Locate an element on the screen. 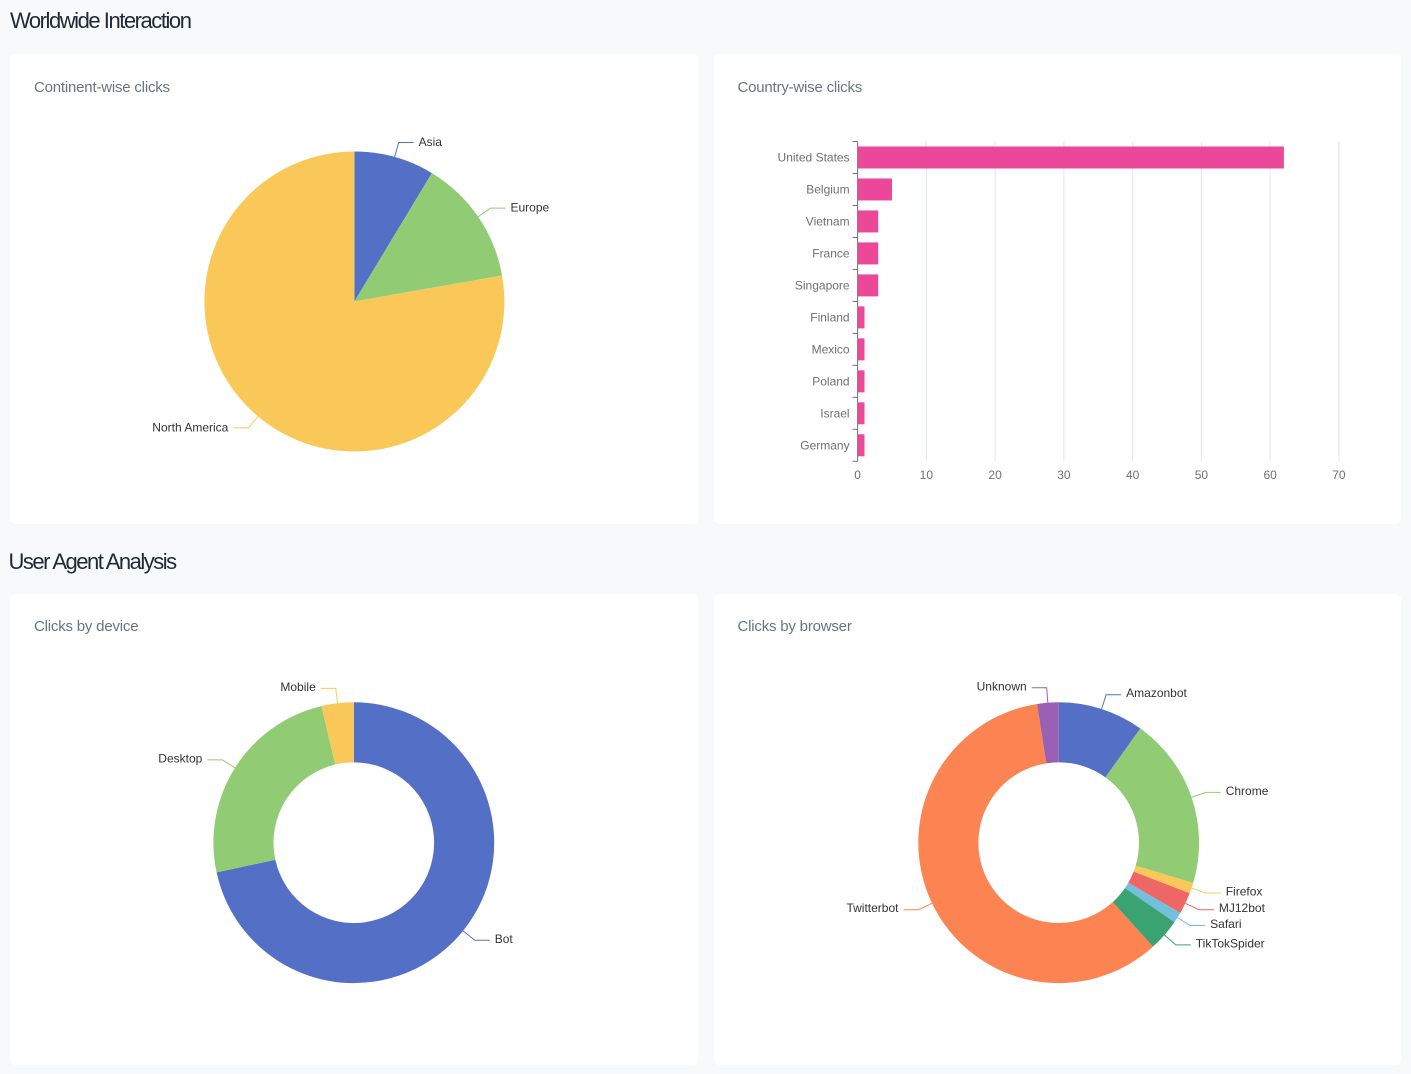  svg-text: Poland is located at coordinates (830, 381).